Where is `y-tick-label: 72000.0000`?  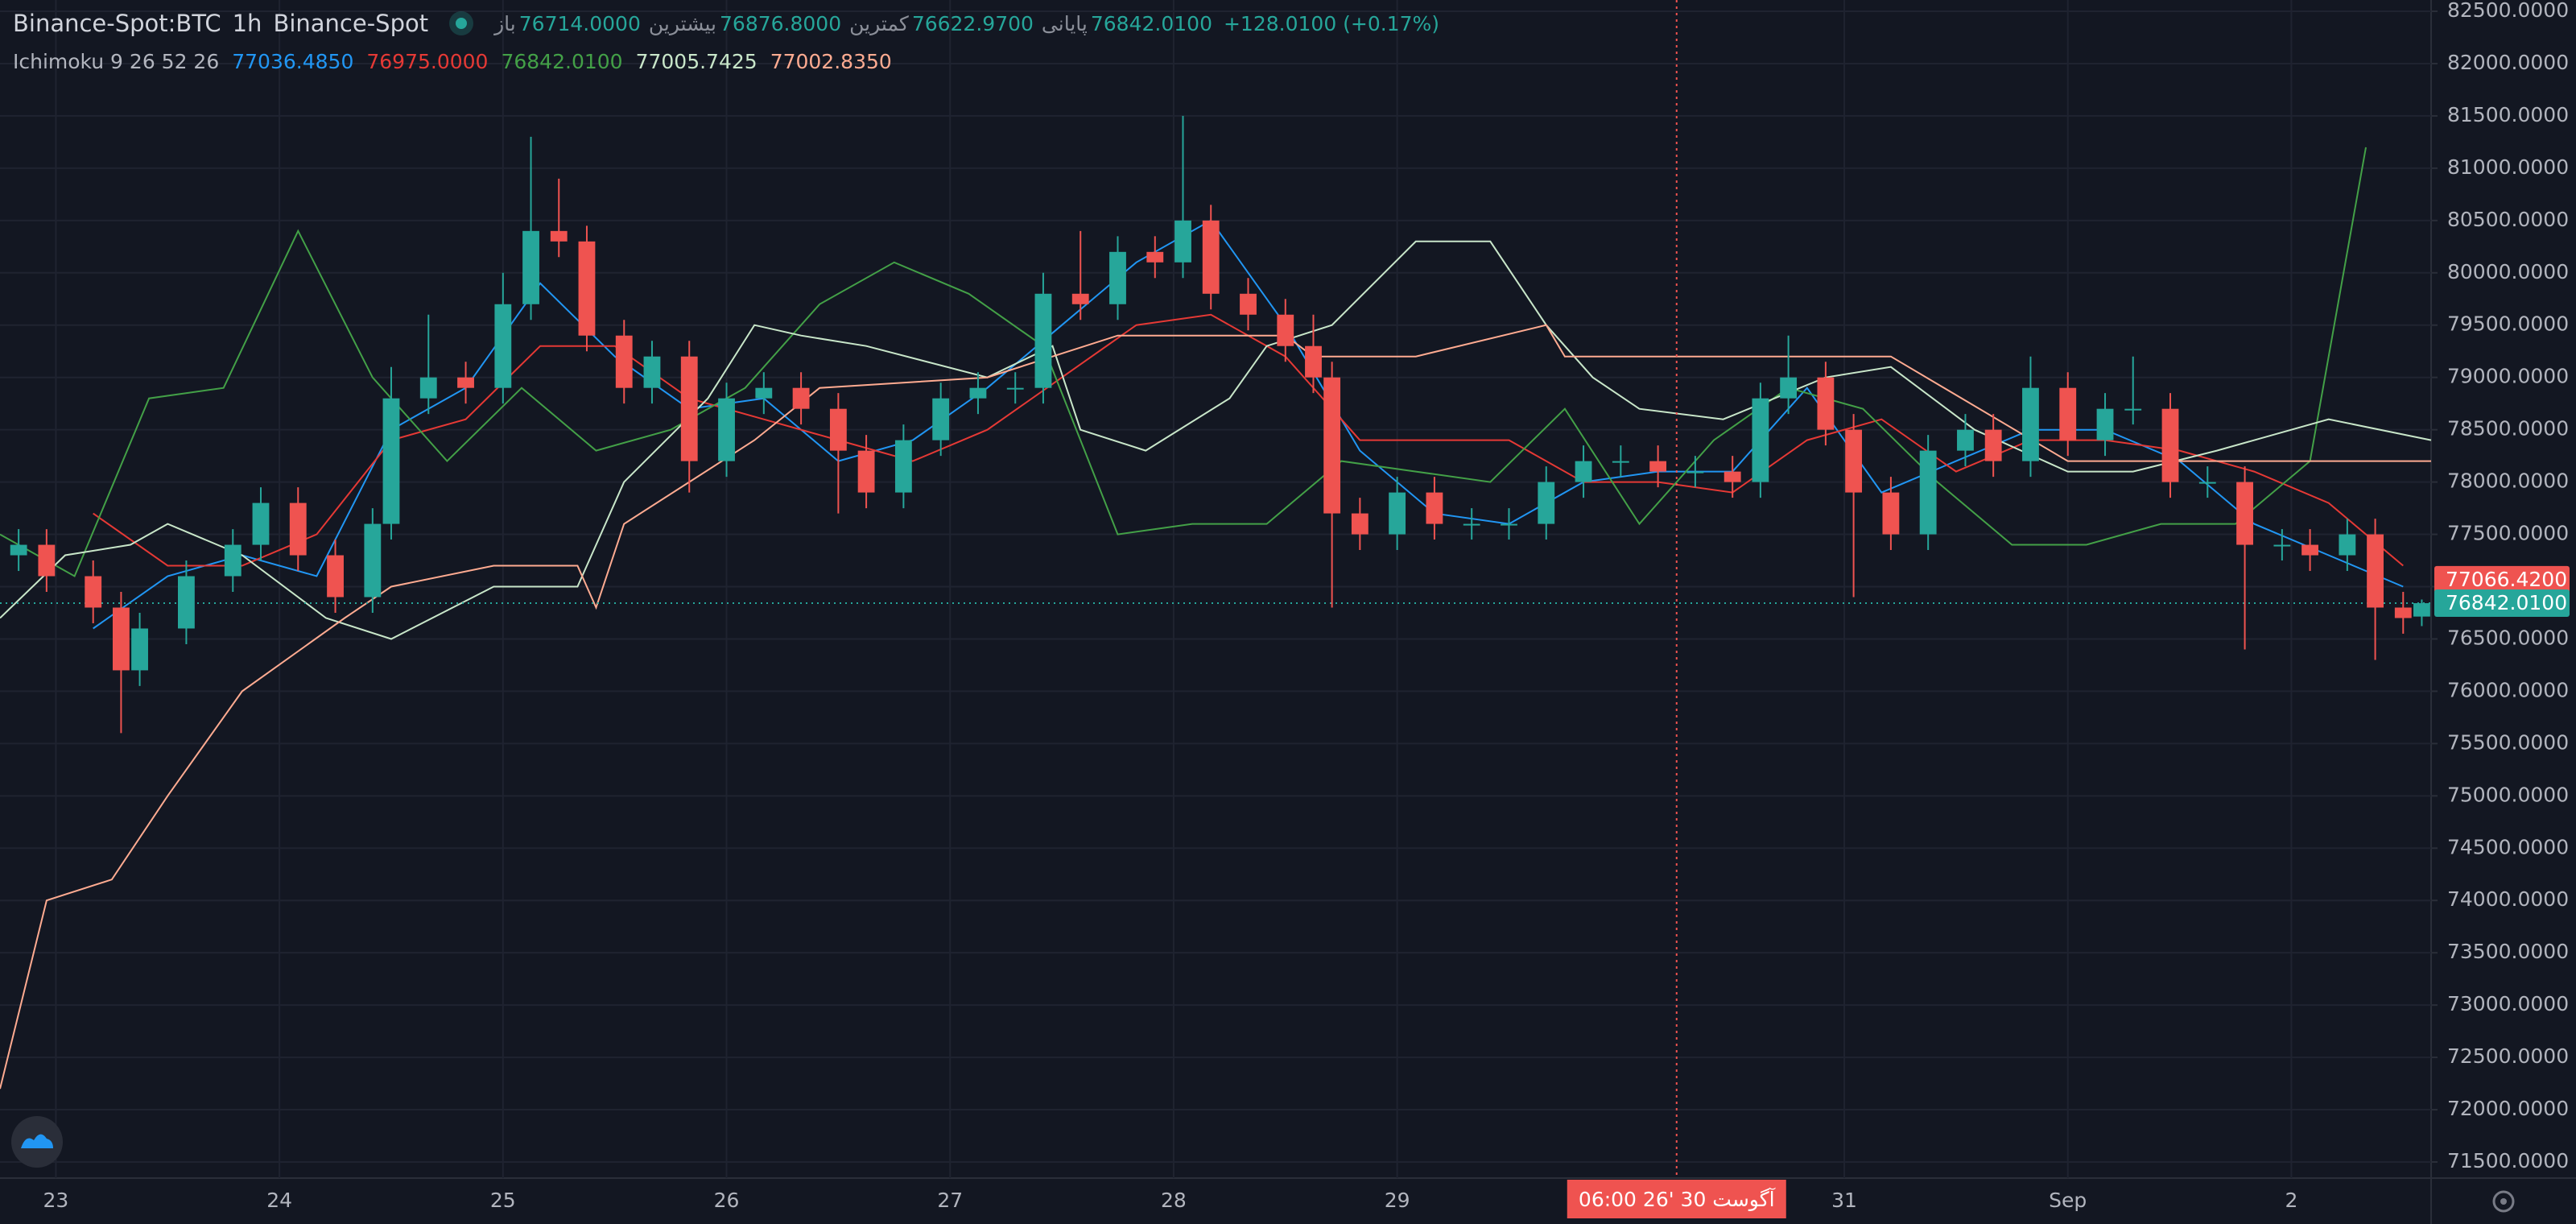 y-tick-label: 72000.0000 is located at coordinates (2508, 1108).